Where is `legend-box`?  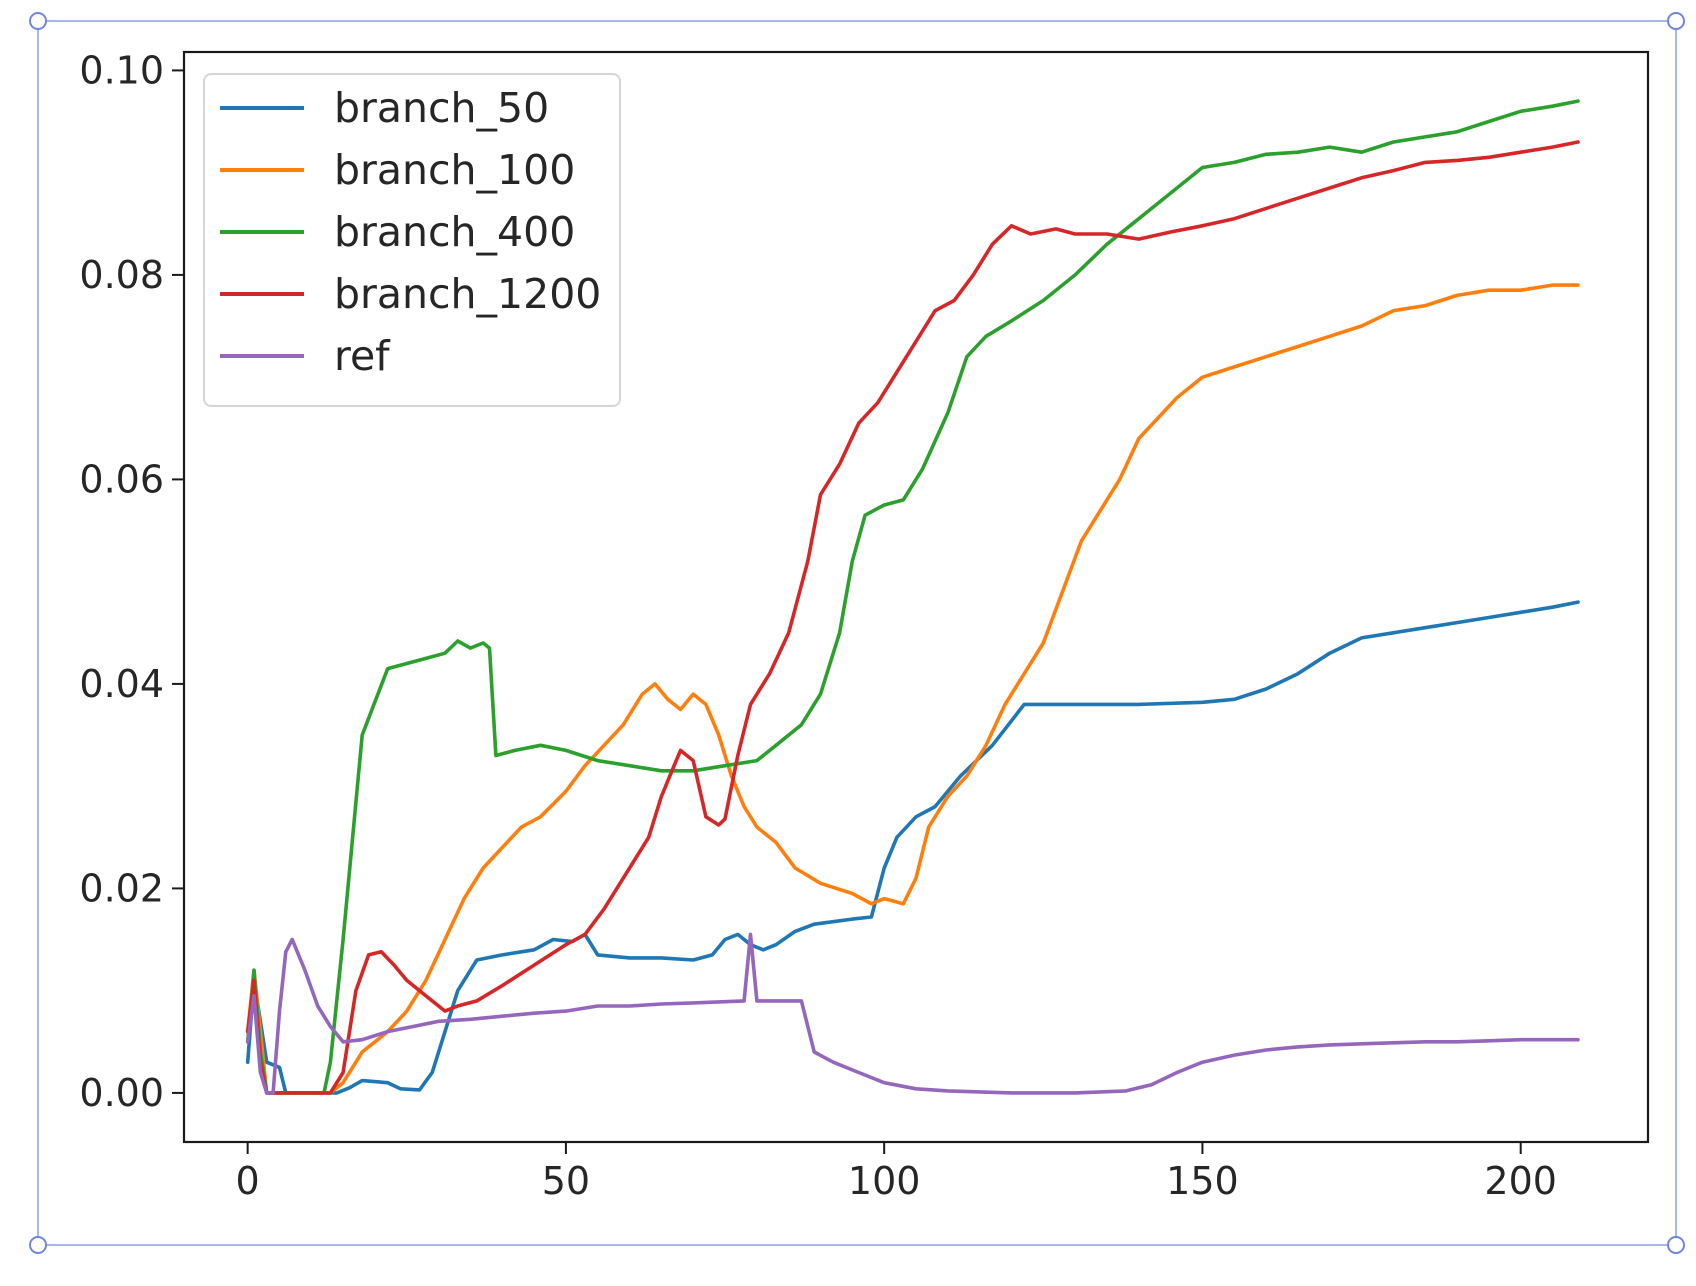 legend-box is located at coordinates (412, 240).